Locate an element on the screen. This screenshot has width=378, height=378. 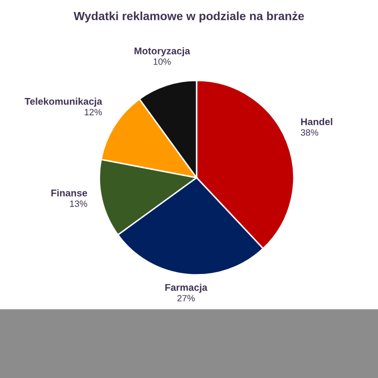
slice-label: Finanse is located at coordinates (69, 192).